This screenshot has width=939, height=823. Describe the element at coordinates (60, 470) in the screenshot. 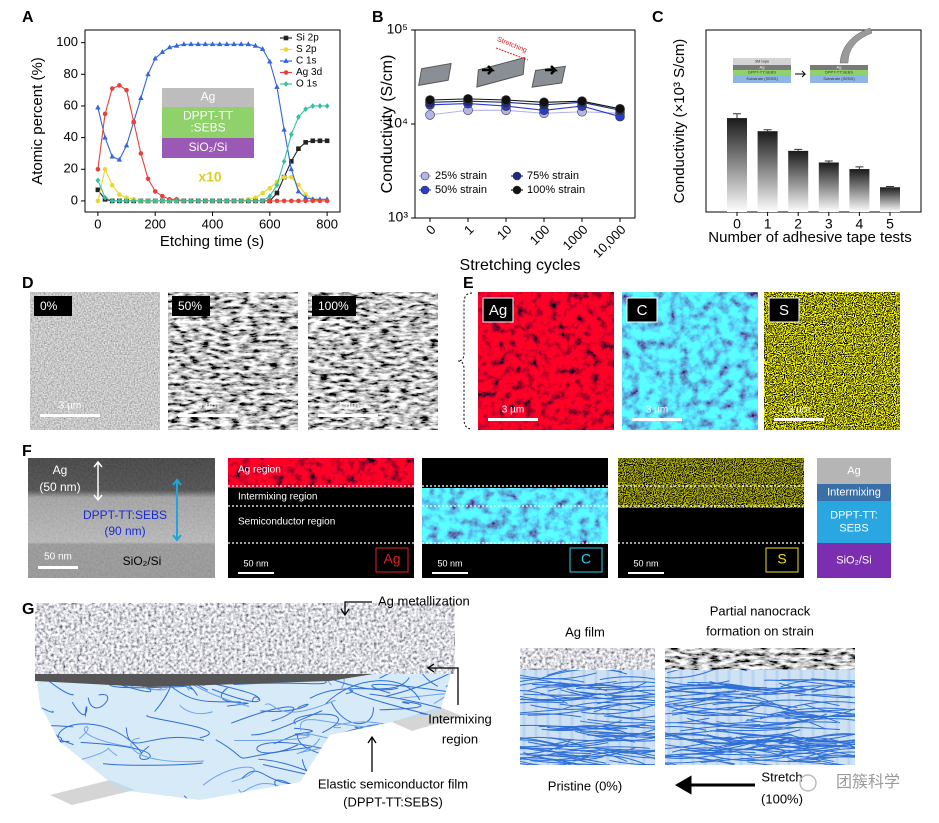

I see `tem-label: Ag` at that location.